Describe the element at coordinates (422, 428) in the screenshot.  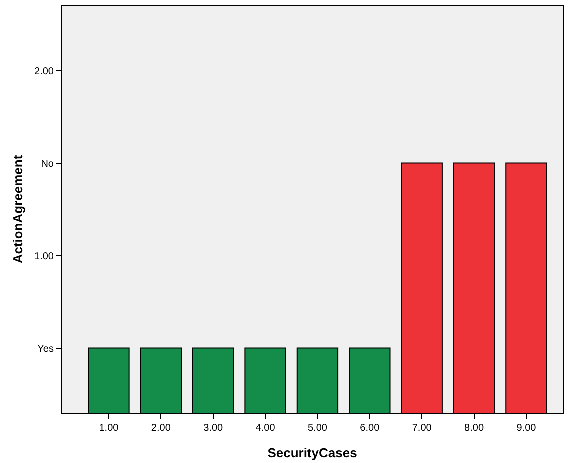
I see `x-tick-label: 7.00` at that location.